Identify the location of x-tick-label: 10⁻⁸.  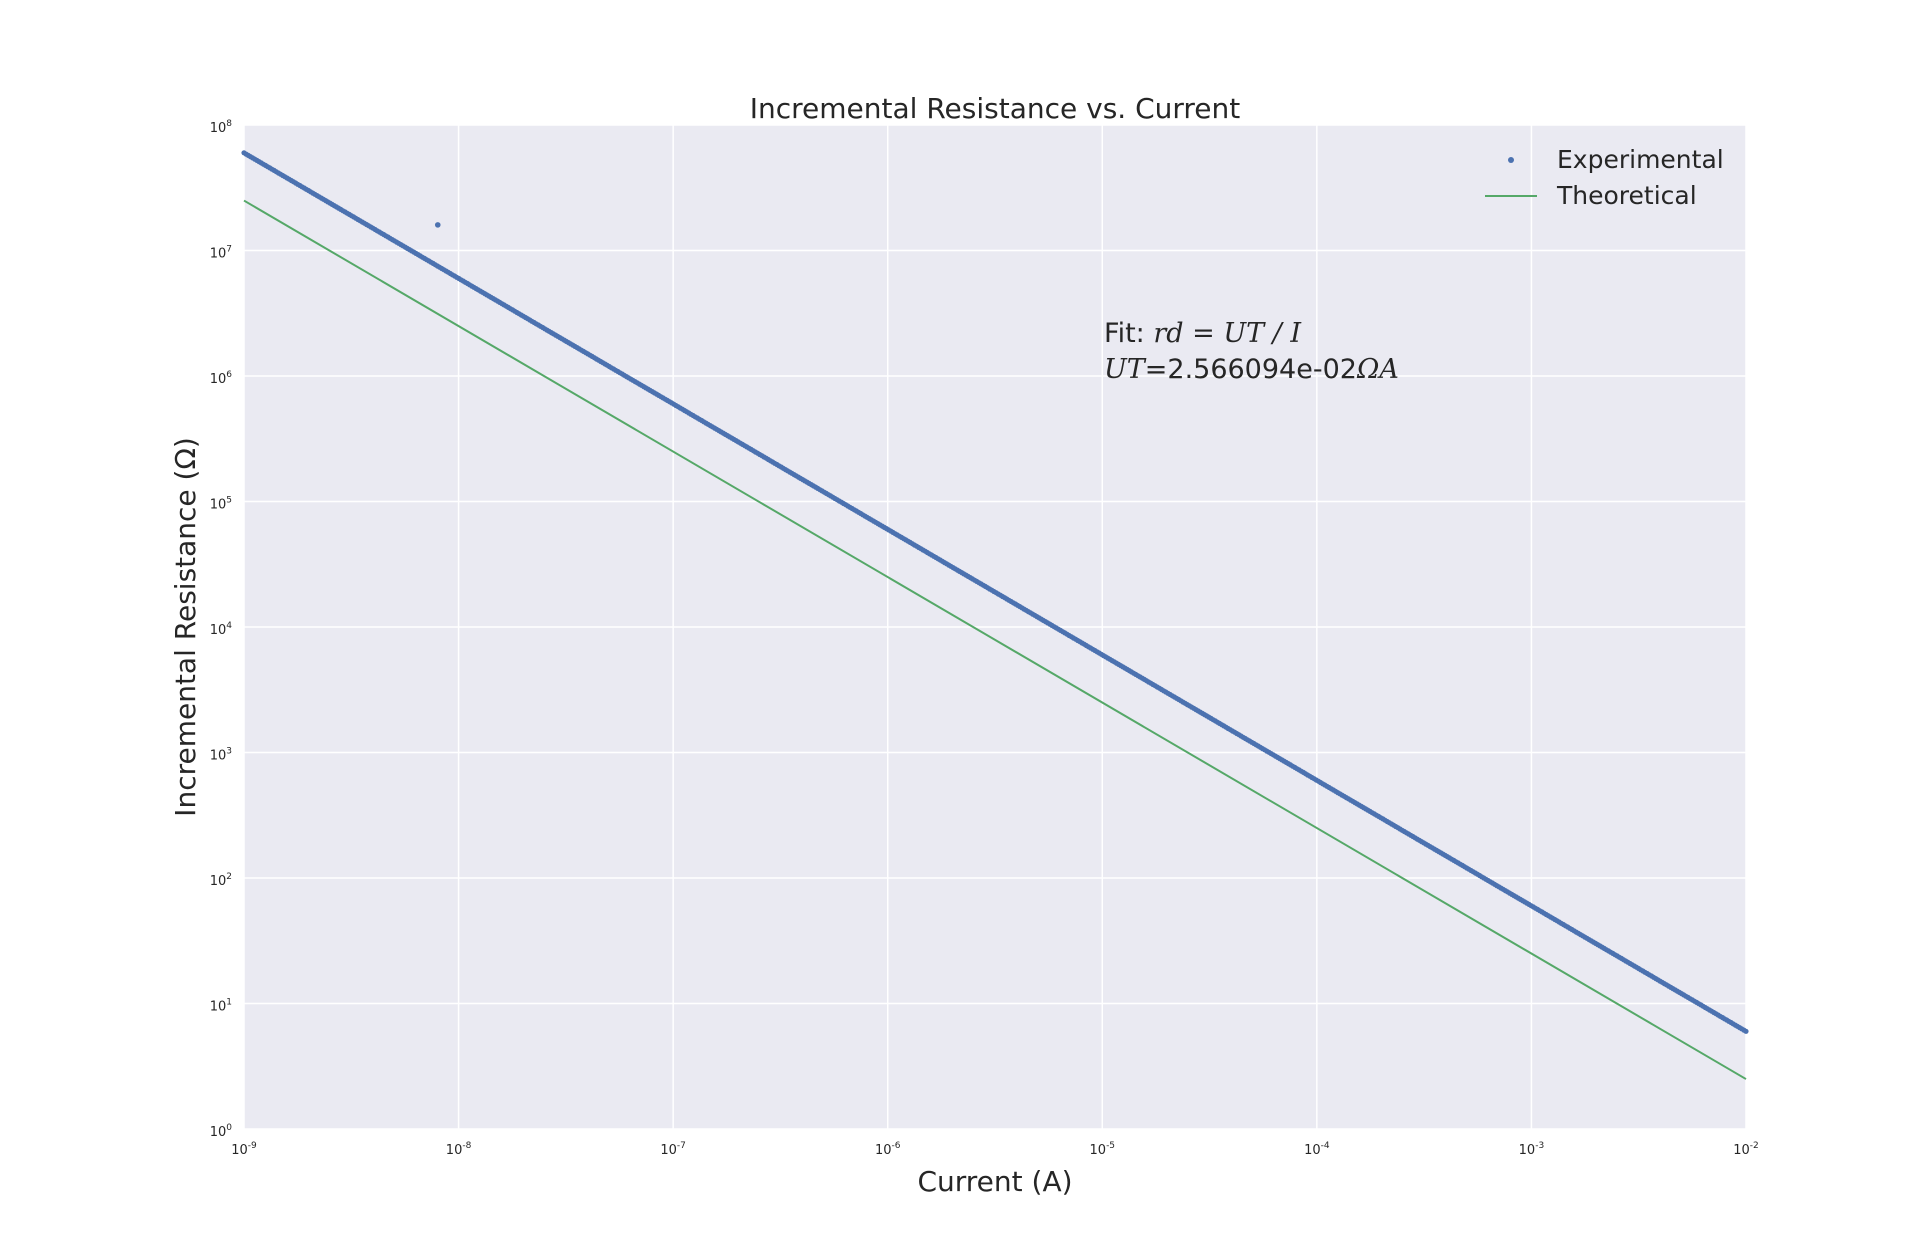
(459, 1149).